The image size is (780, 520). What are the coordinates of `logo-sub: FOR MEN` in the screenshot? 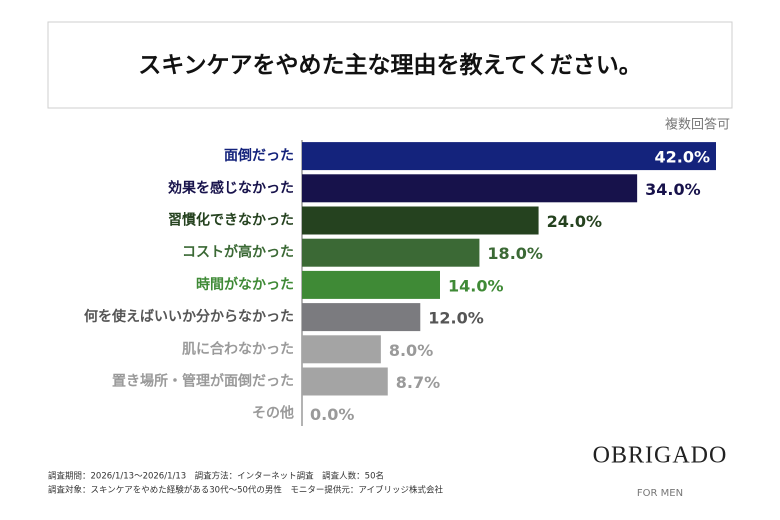 It's located at (660, 493).